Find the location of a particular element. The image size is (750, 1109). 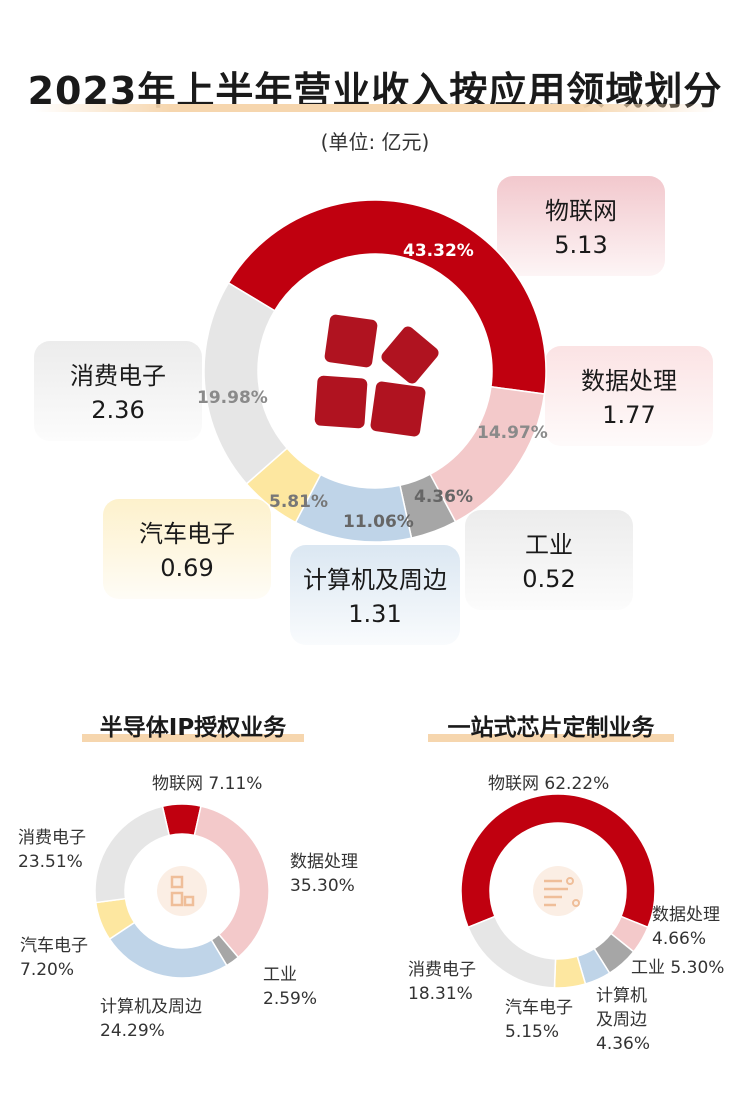

left-label-data-processing: 数据处理 35.30% is located at coordinates (324, 874).